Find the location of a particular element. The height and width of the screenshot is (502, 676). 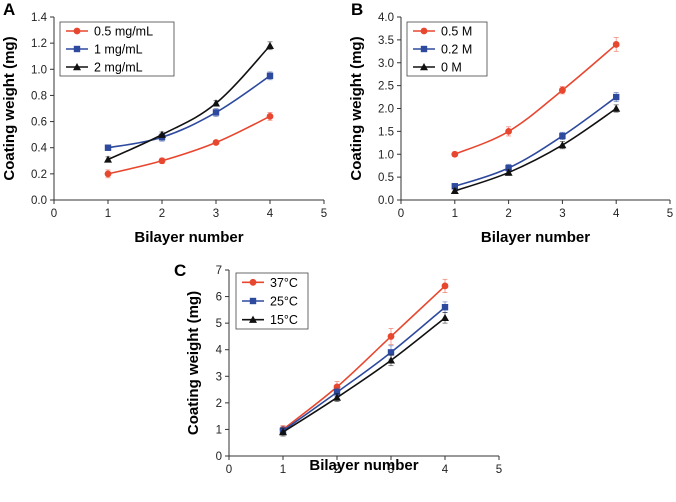

series-0-5-m is located at coordinates (535, 97).